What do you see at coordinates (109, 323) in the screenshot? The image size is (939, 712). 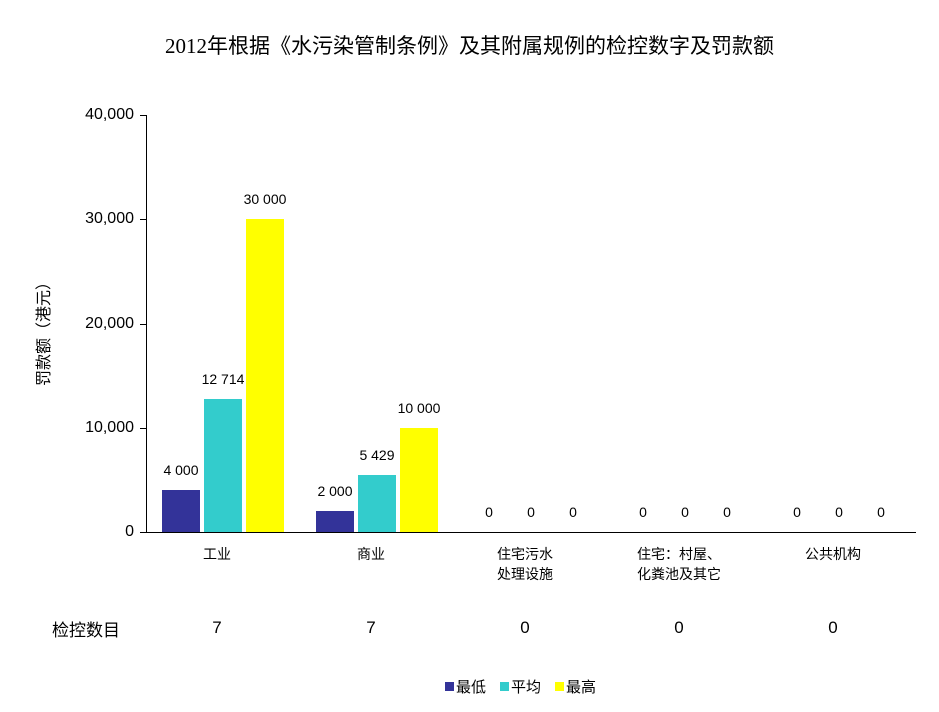 I see `y-tick-label: 20,000` at bounding box center [109, 323].